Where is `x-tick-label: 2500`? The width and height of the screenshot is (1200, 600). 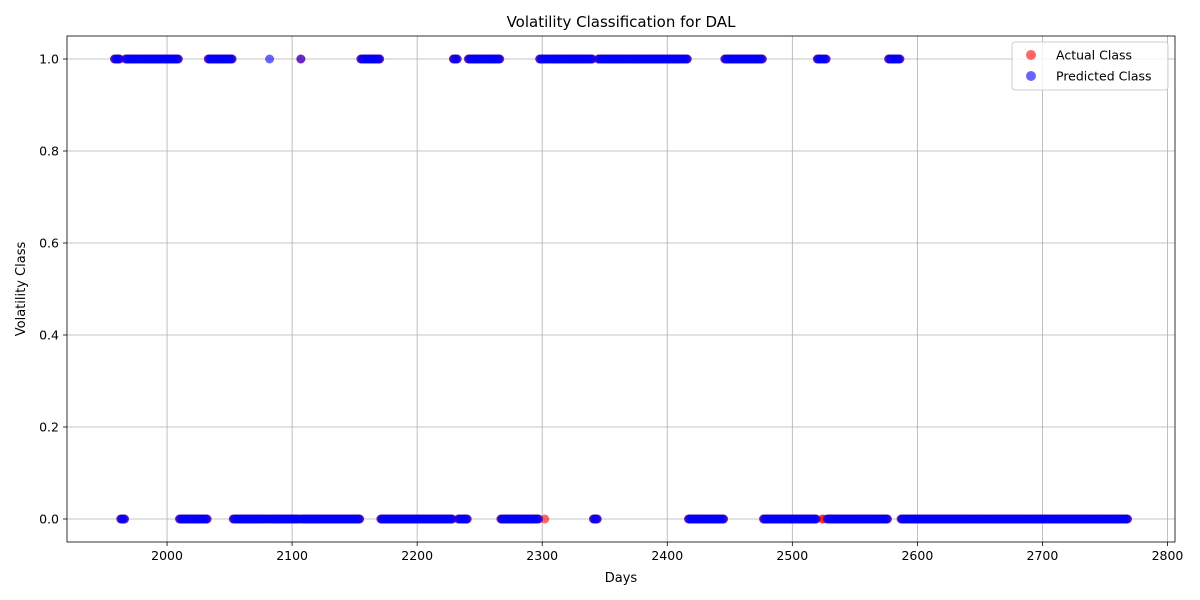
x-tick-label: 2500 is located at coordinates (792, 555).